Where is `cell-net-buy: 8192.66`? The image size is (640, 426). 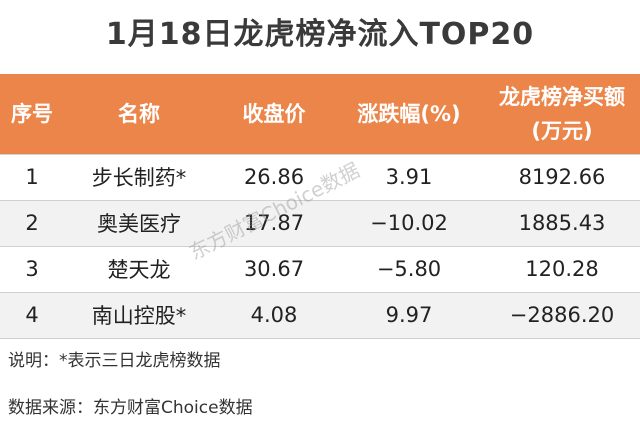
cell-net-buy: 8192.66 is located at coordinates (562, 176).